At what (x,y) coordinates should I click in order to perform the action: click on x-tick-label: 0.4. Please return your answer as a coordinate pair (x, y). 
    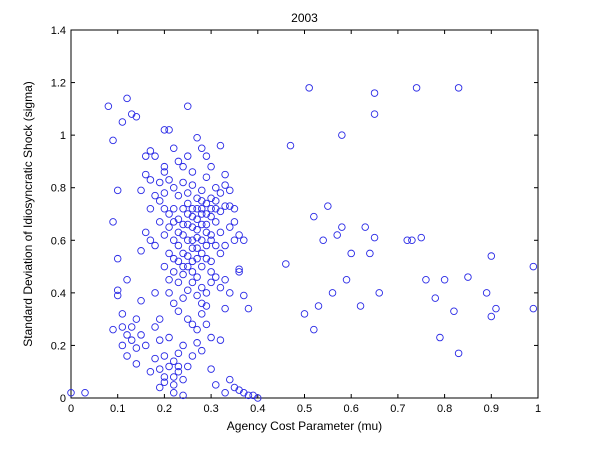
    Looking at the image, I should click on (257, 409).